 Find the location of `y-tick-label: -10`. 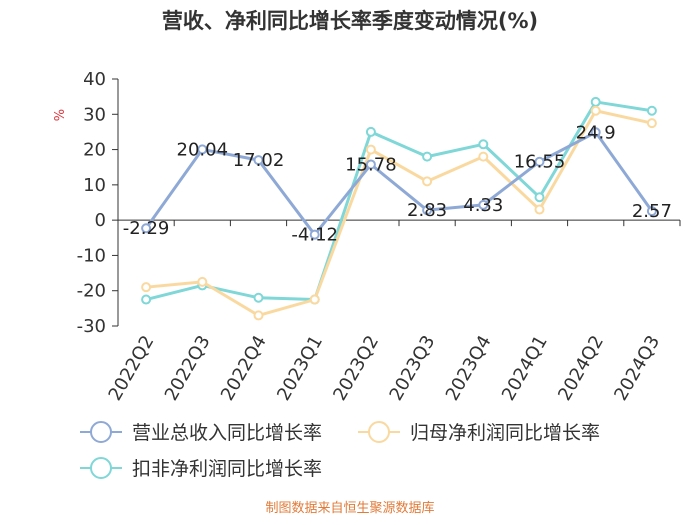

y-tick-label: -10 is located at coordinates (91, 255).